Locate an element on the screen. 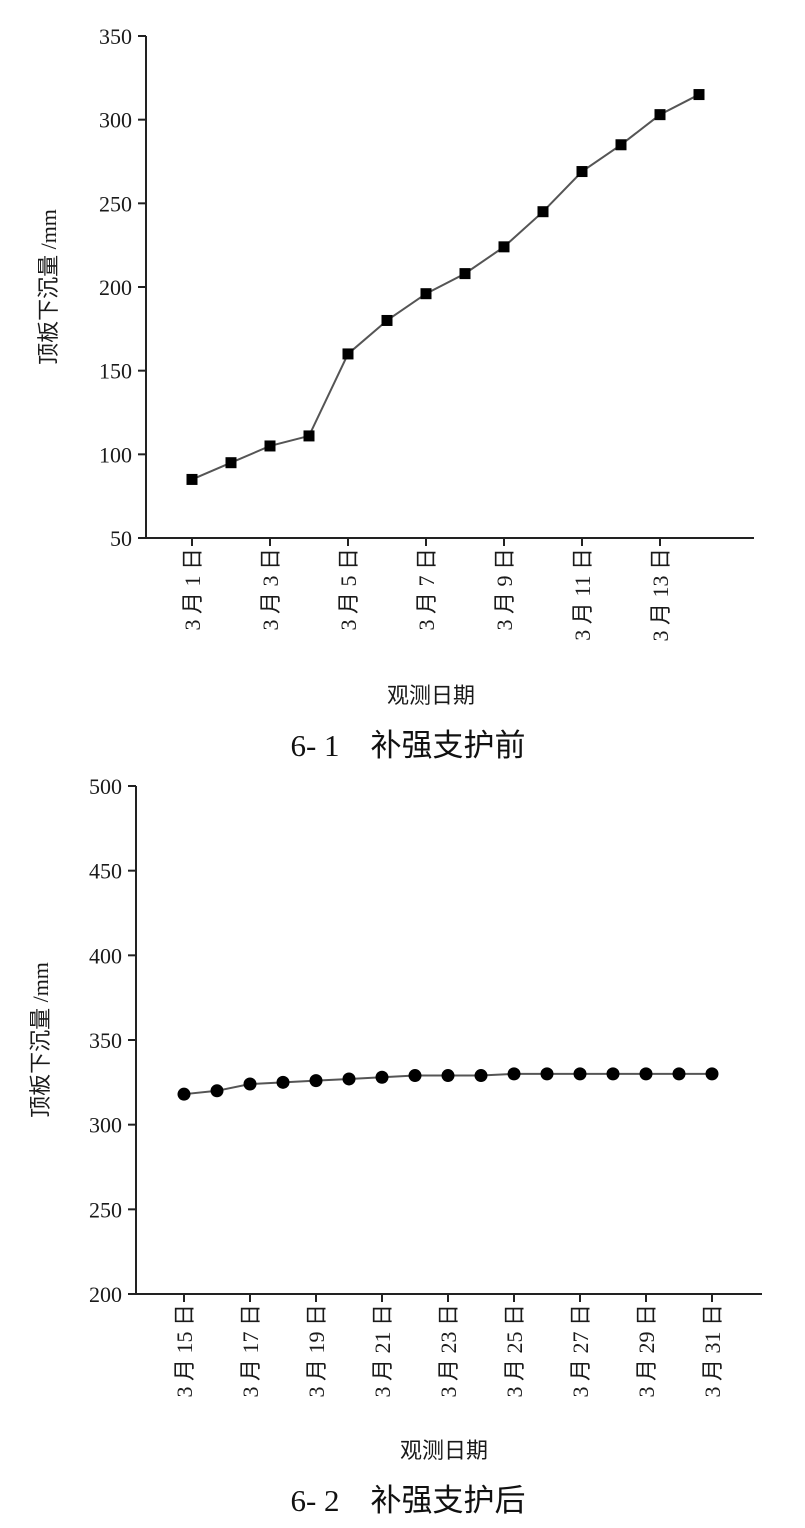 This screenshot has width=805, height=1528. chart2-x-axis-label: 观测日期 is located at coordinates (444, 1450).